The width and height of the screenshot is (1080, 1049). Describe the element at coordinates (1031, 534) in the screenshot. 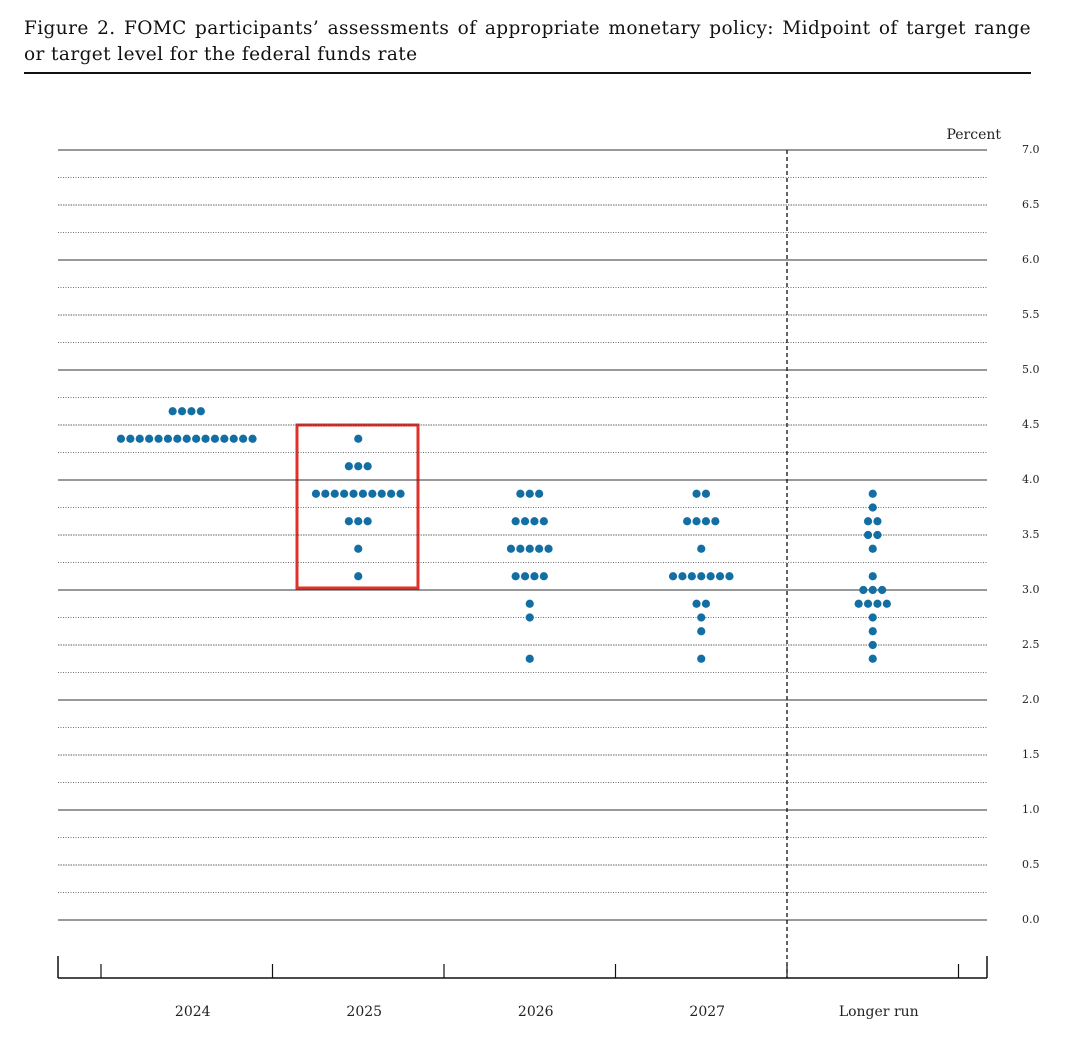

I see `y-tick-label: 3.5` at that location.